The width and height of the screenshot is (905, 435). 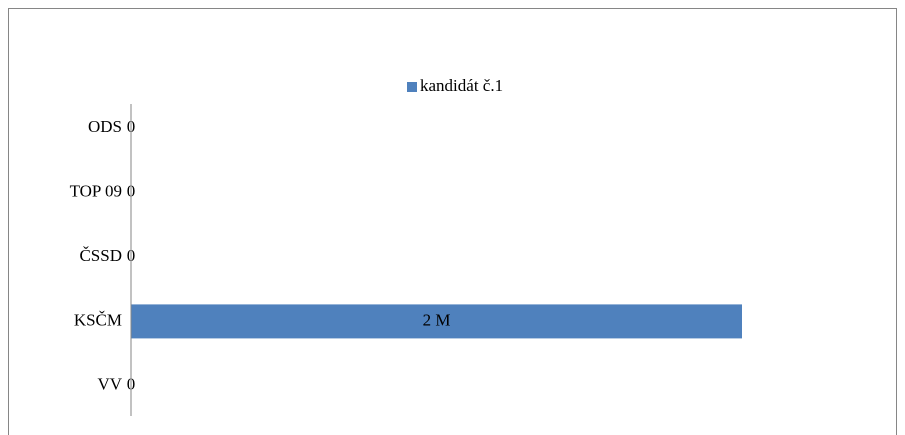 I want to click on y-tick-label: VV, so click(x=109, y=384).